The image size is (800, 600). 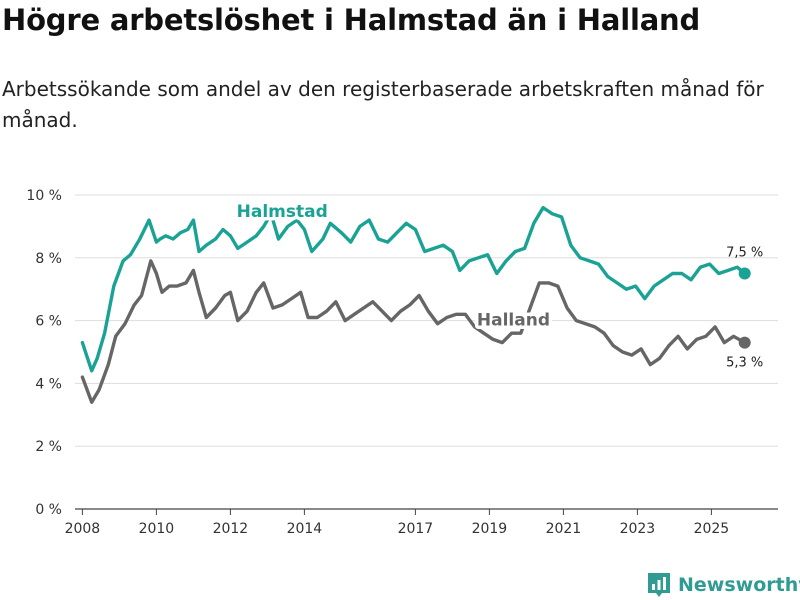 What do you see at coordinates (744, 363) in the screenshot?
I see `halland-end-label: 5,3 %` at bounding box center [744, 363].